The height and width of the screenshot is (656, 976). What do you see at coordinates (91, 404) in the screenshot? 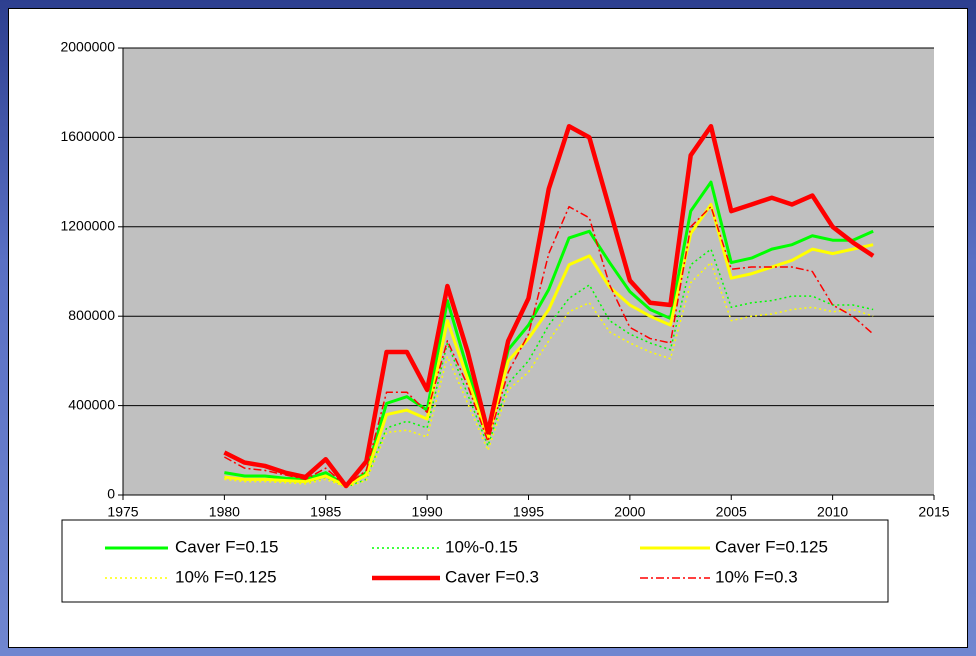
I see `y-tick-label: 400000` at bounding box center [91, 404].